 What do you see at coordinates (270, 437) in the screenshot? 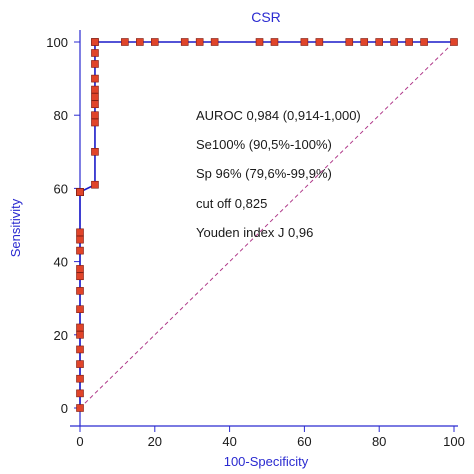
I see `x-axis-ticks: 0 20 40 60 80 100` at bounding box center [270, 437].